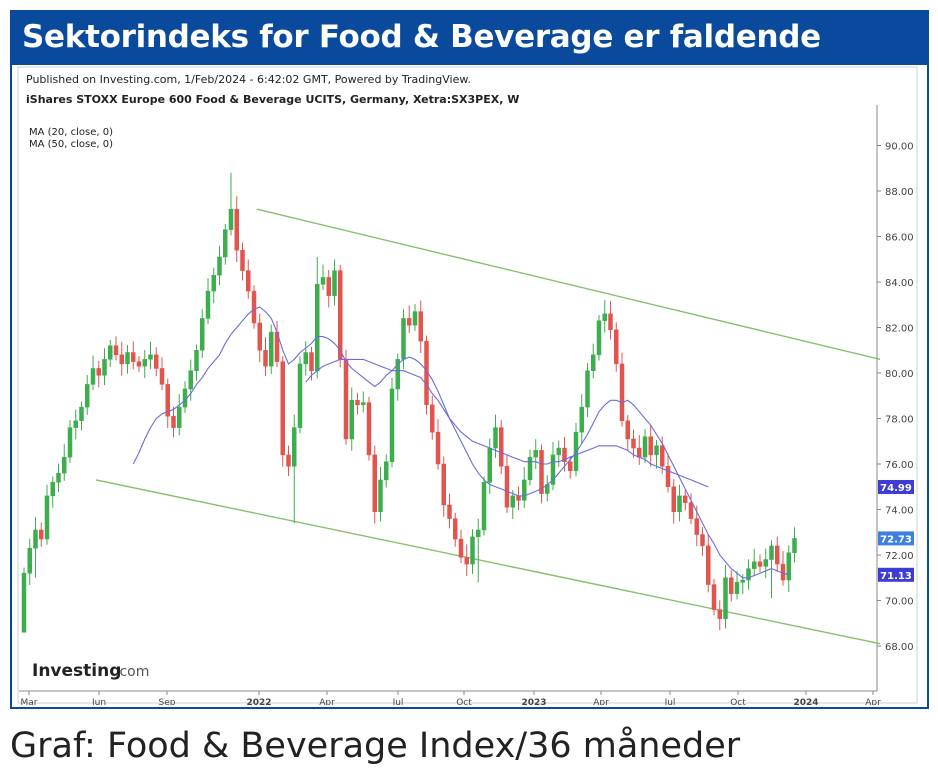 This screenshot has height=778, width=938. Describe the element at coordinates (896, 488) in the screenshot. I see `price-badge-label: 74.99` at that location.